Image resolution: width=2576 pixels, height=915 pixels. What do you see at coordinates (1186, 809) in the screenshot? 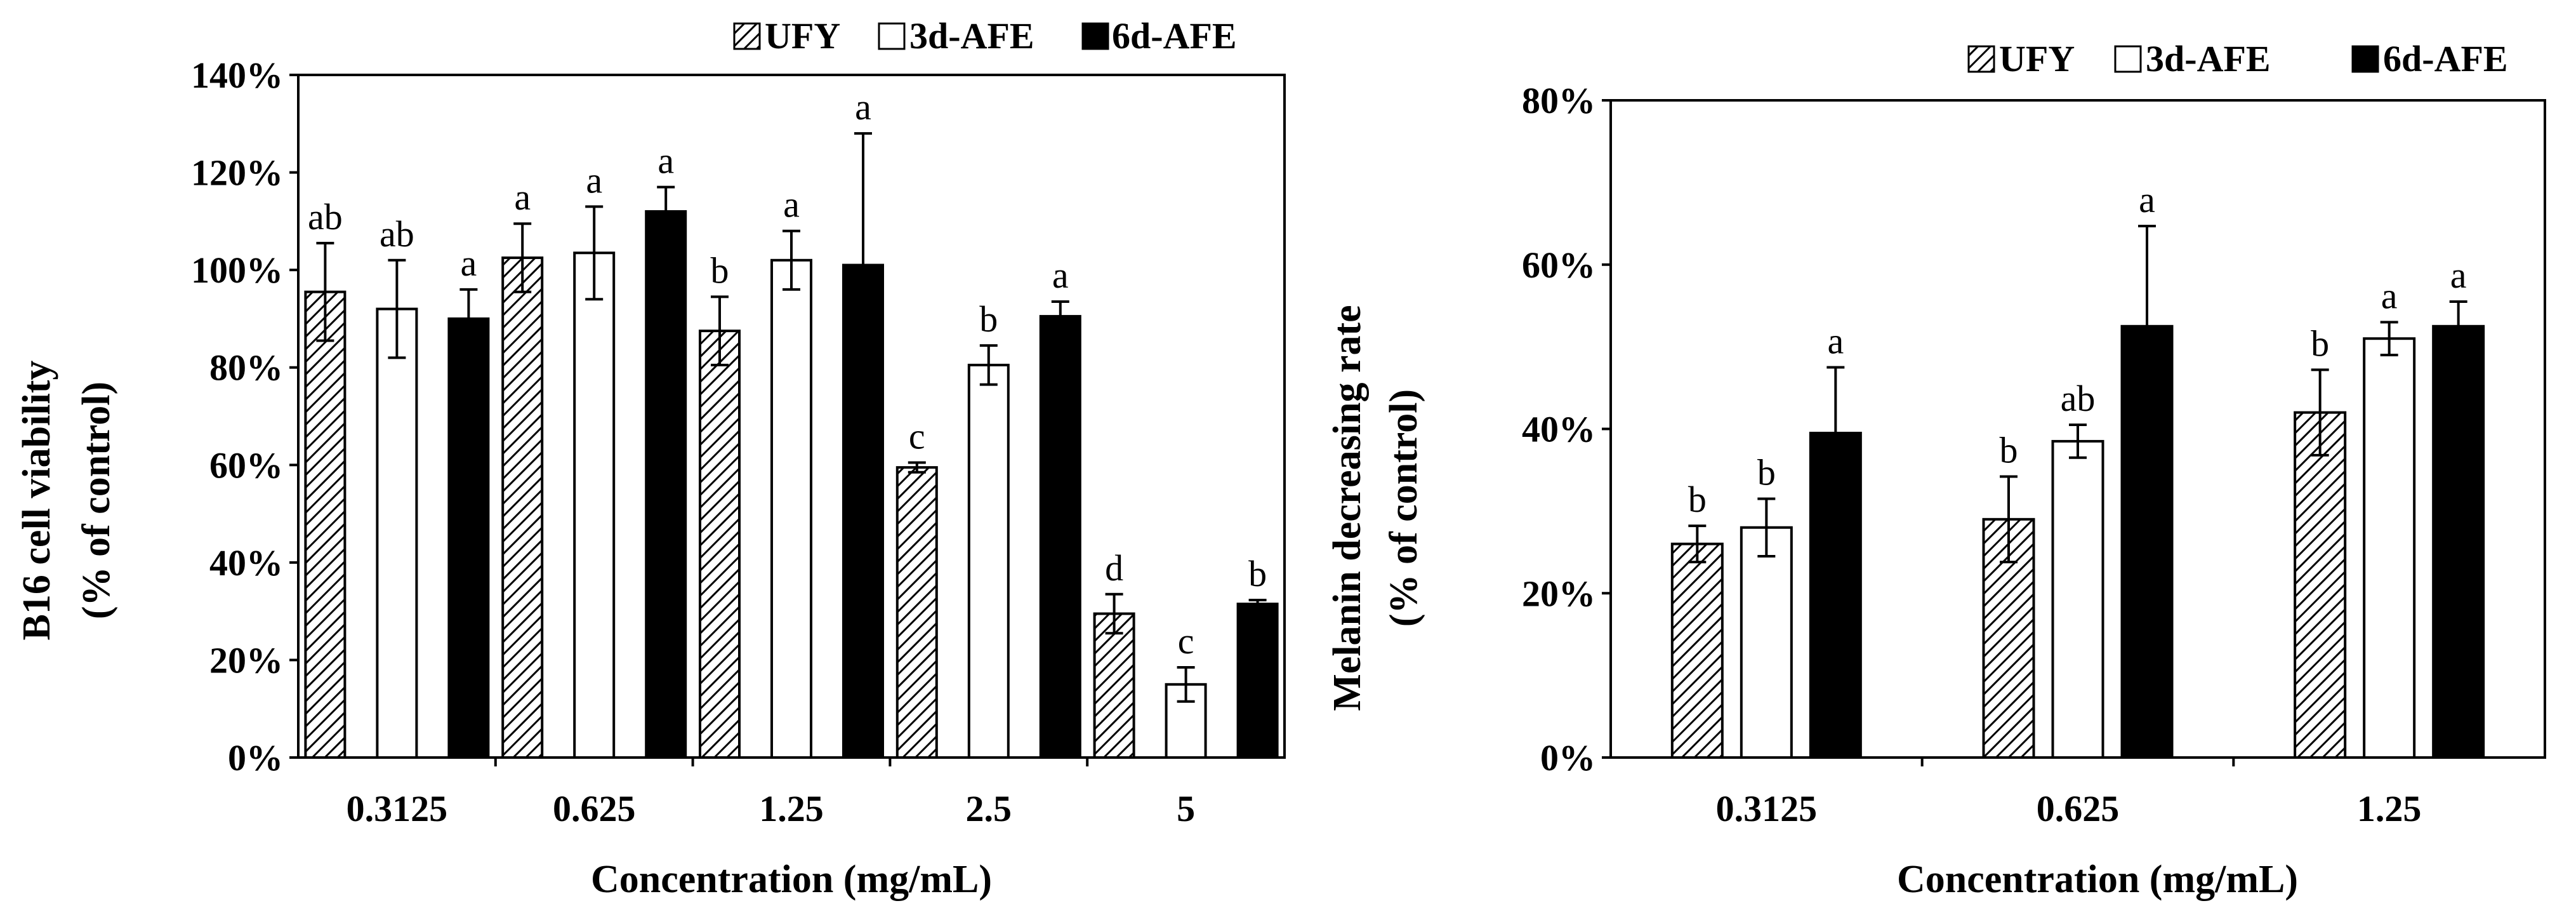
I see `x-tick-label: 5` at bounding box center [1186, 809].